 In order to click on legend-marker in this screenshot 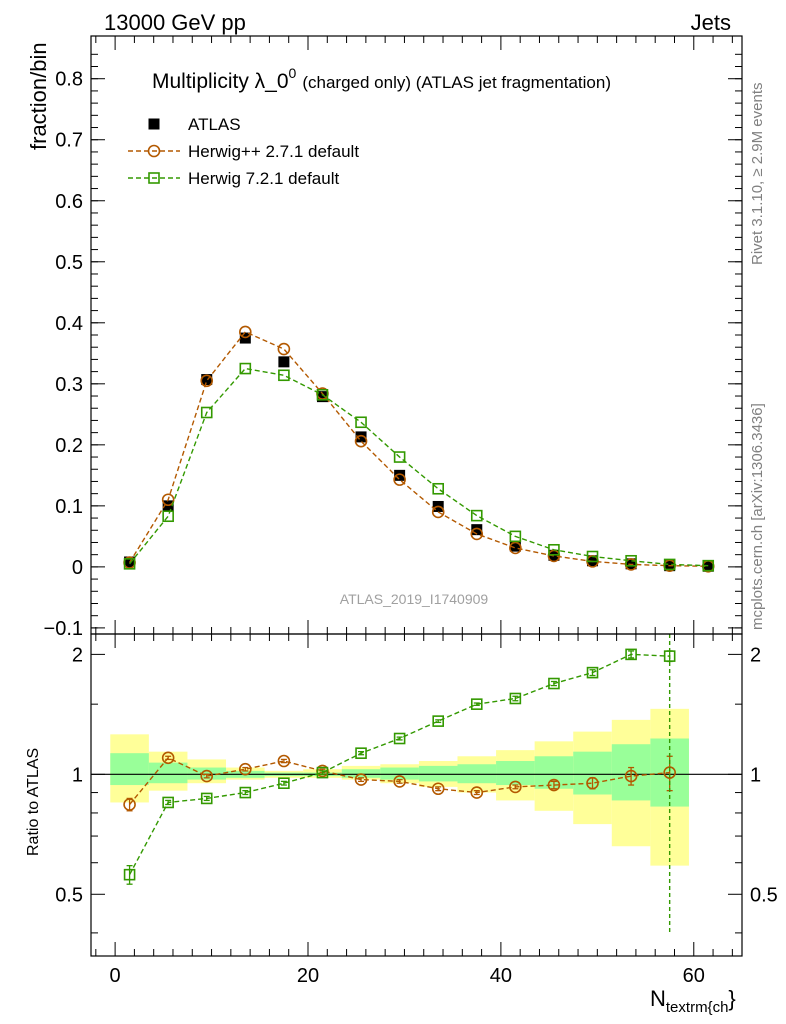, I will do `click(154, 151)`.